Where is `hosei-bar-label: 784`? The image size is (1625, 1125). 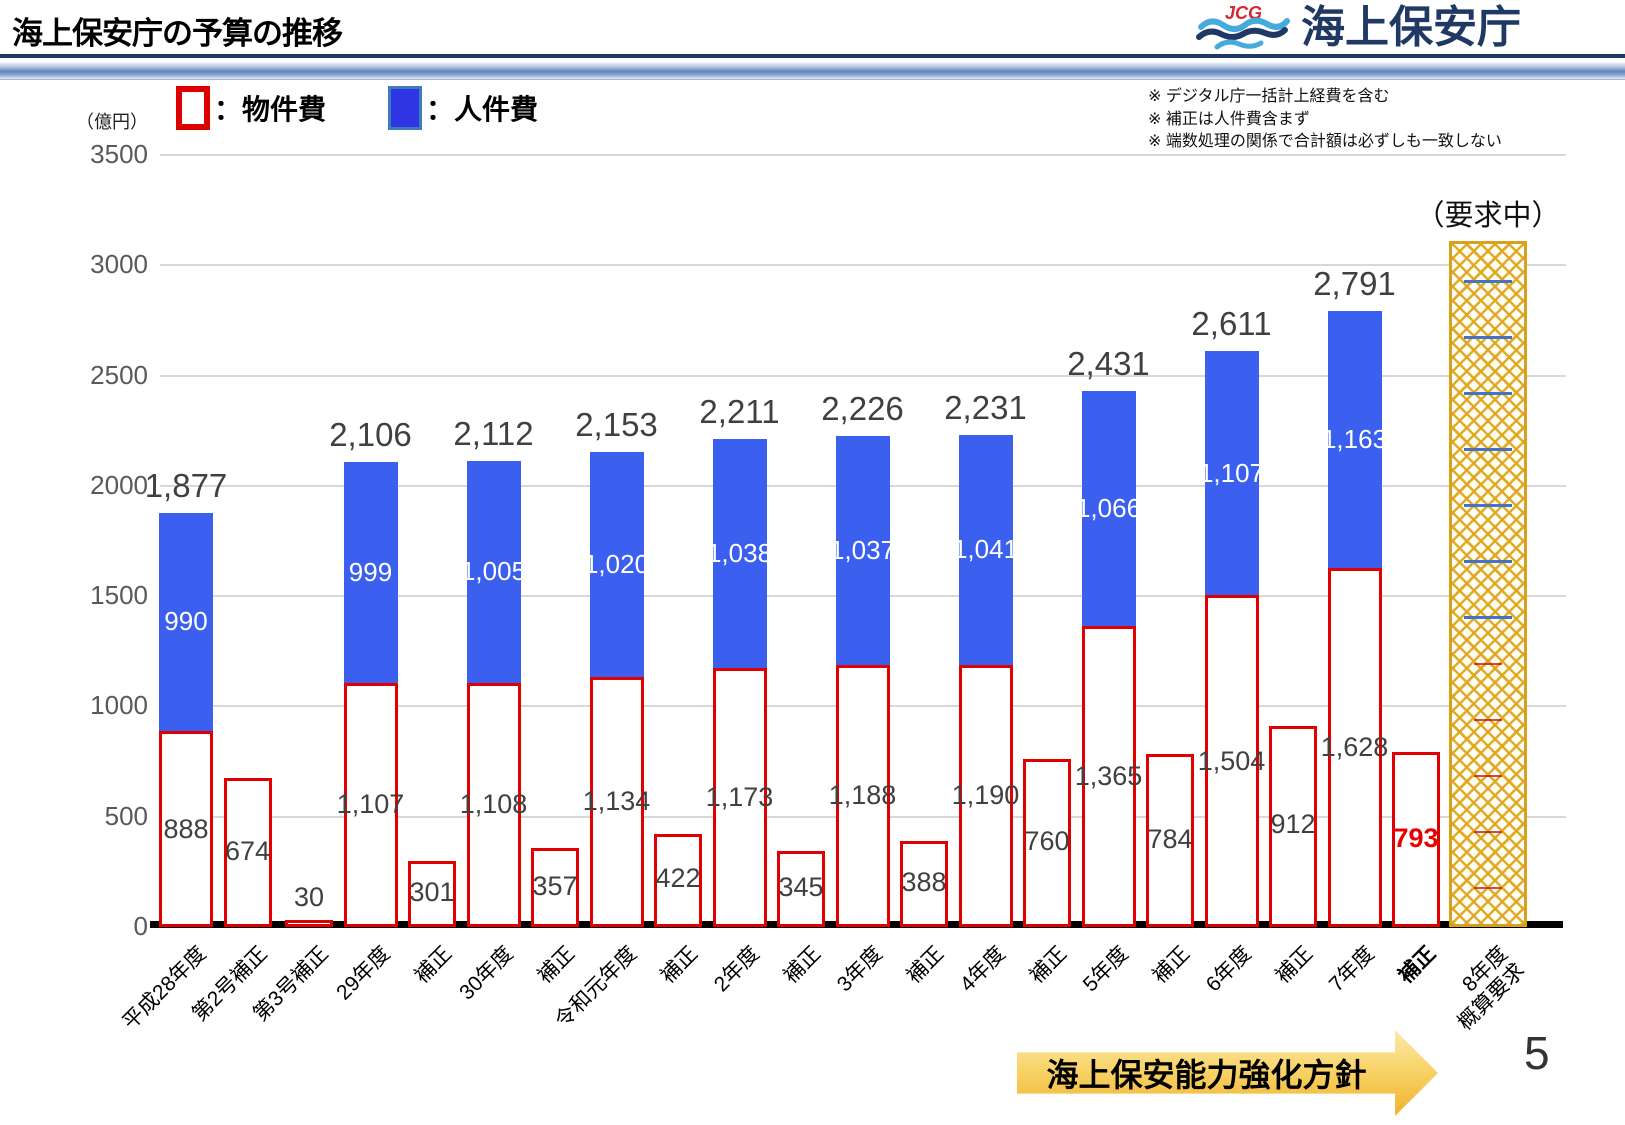
hosei-bar-label: 784 is located at coordinates (1170, 838).